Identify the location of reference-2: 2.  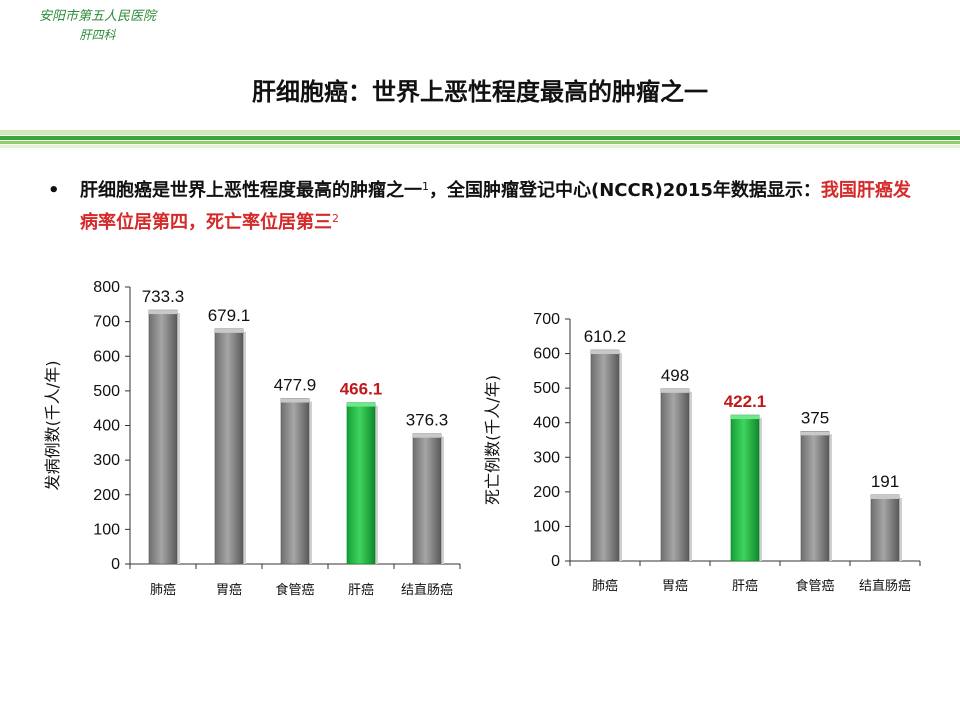
(335, 218).